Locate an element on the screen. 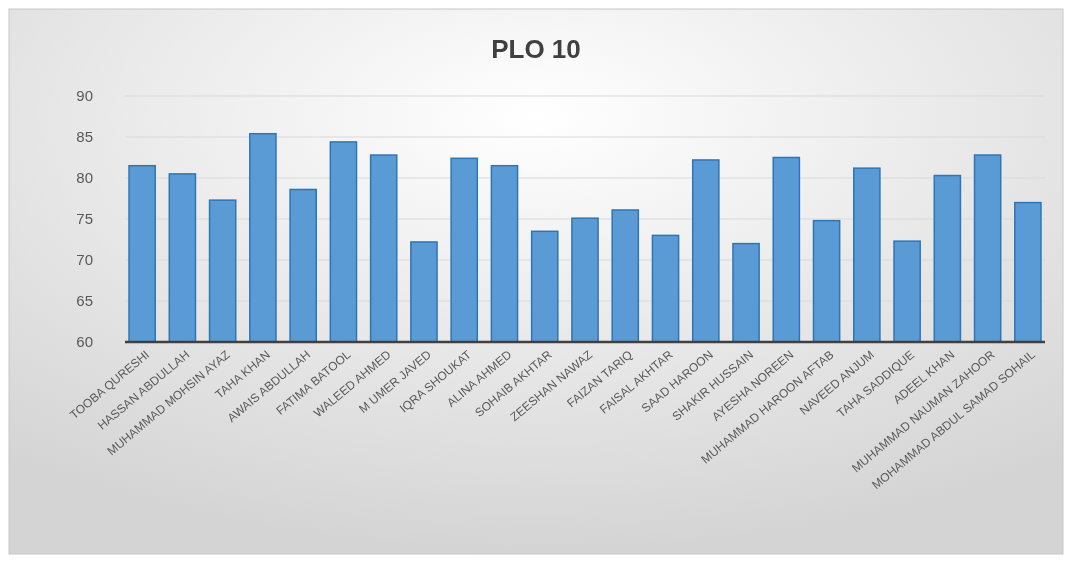 The height and width of the screenshot is (563, 1072). y-tick-label: 75 is located at coordinates (84, 219).